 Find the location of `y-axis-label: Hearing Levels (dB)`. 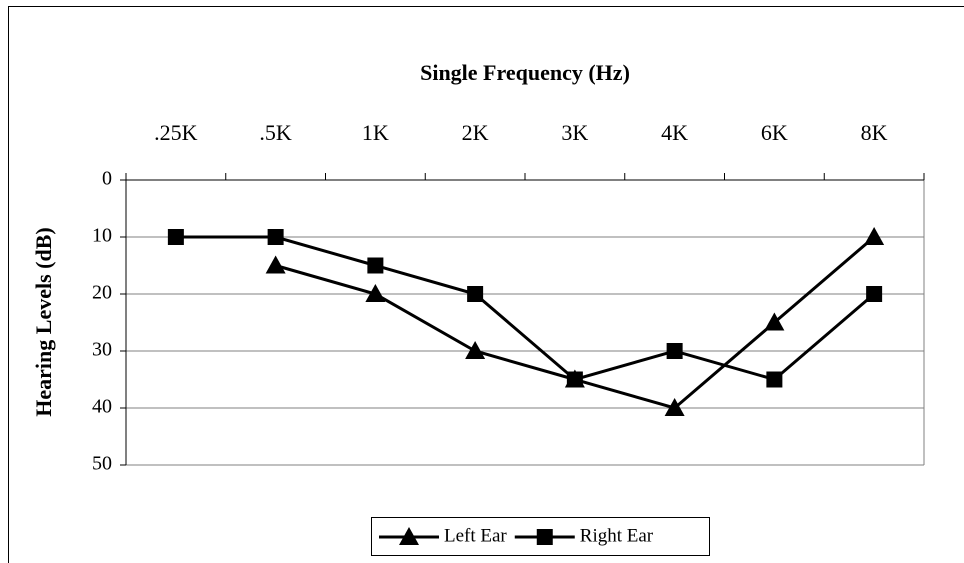

y-axis-label: Hearing Levels (dB) is located at coordinates (43, 321).